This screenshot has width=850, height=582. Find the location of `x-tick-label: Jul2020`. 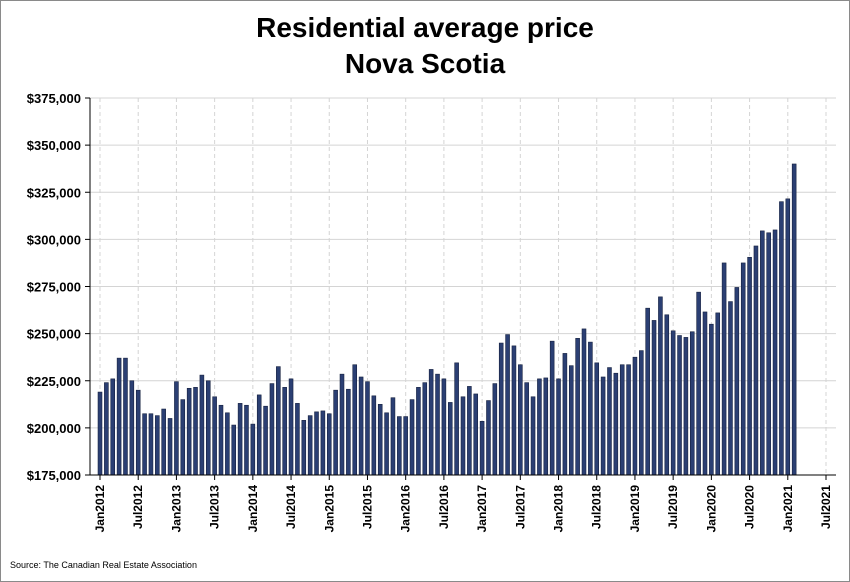

x-tick-label: Jul2020 is located at coordinates (750, 507).